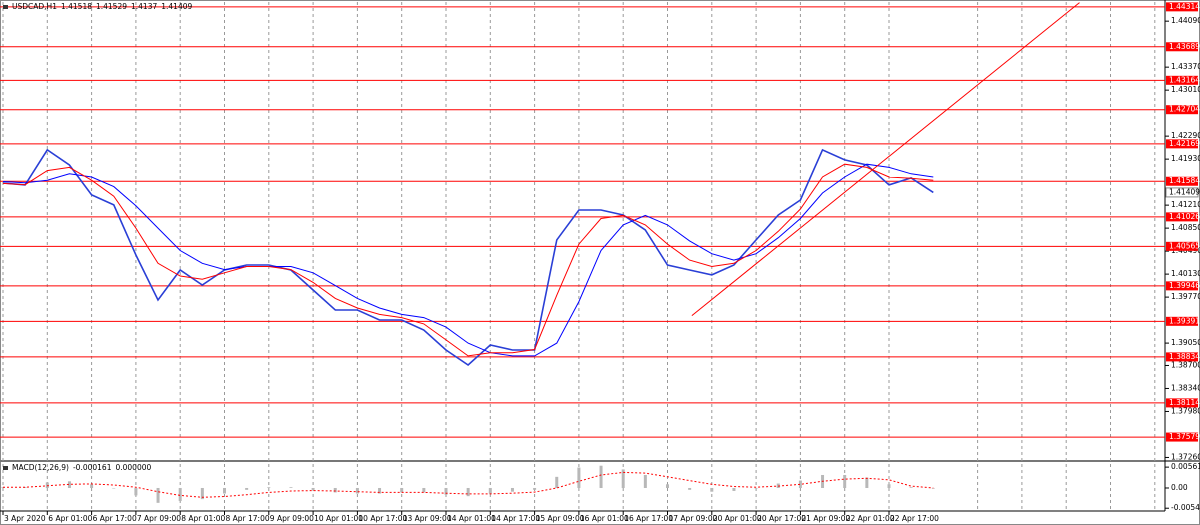 The height and width of the screenshot is (525, 1200). I want to click on header-text: USDCAD,H1, so click(34, 6).